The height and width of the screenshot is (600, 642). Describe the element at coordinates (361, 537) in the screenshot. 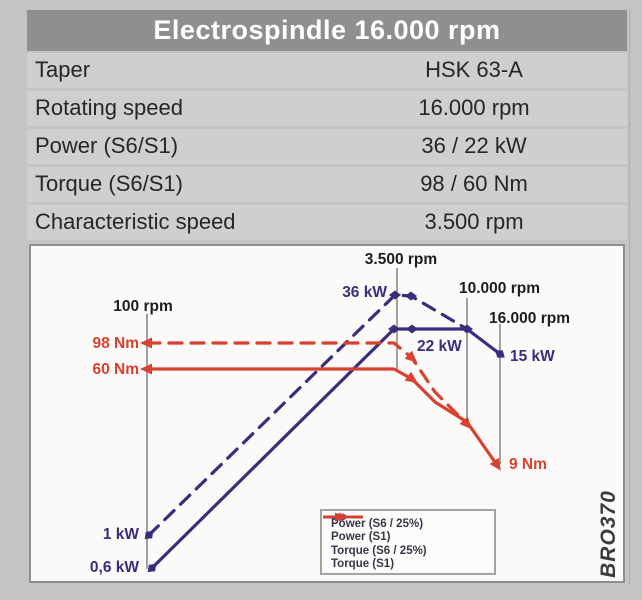

I see `legend-label: Power (S1)` at that location.